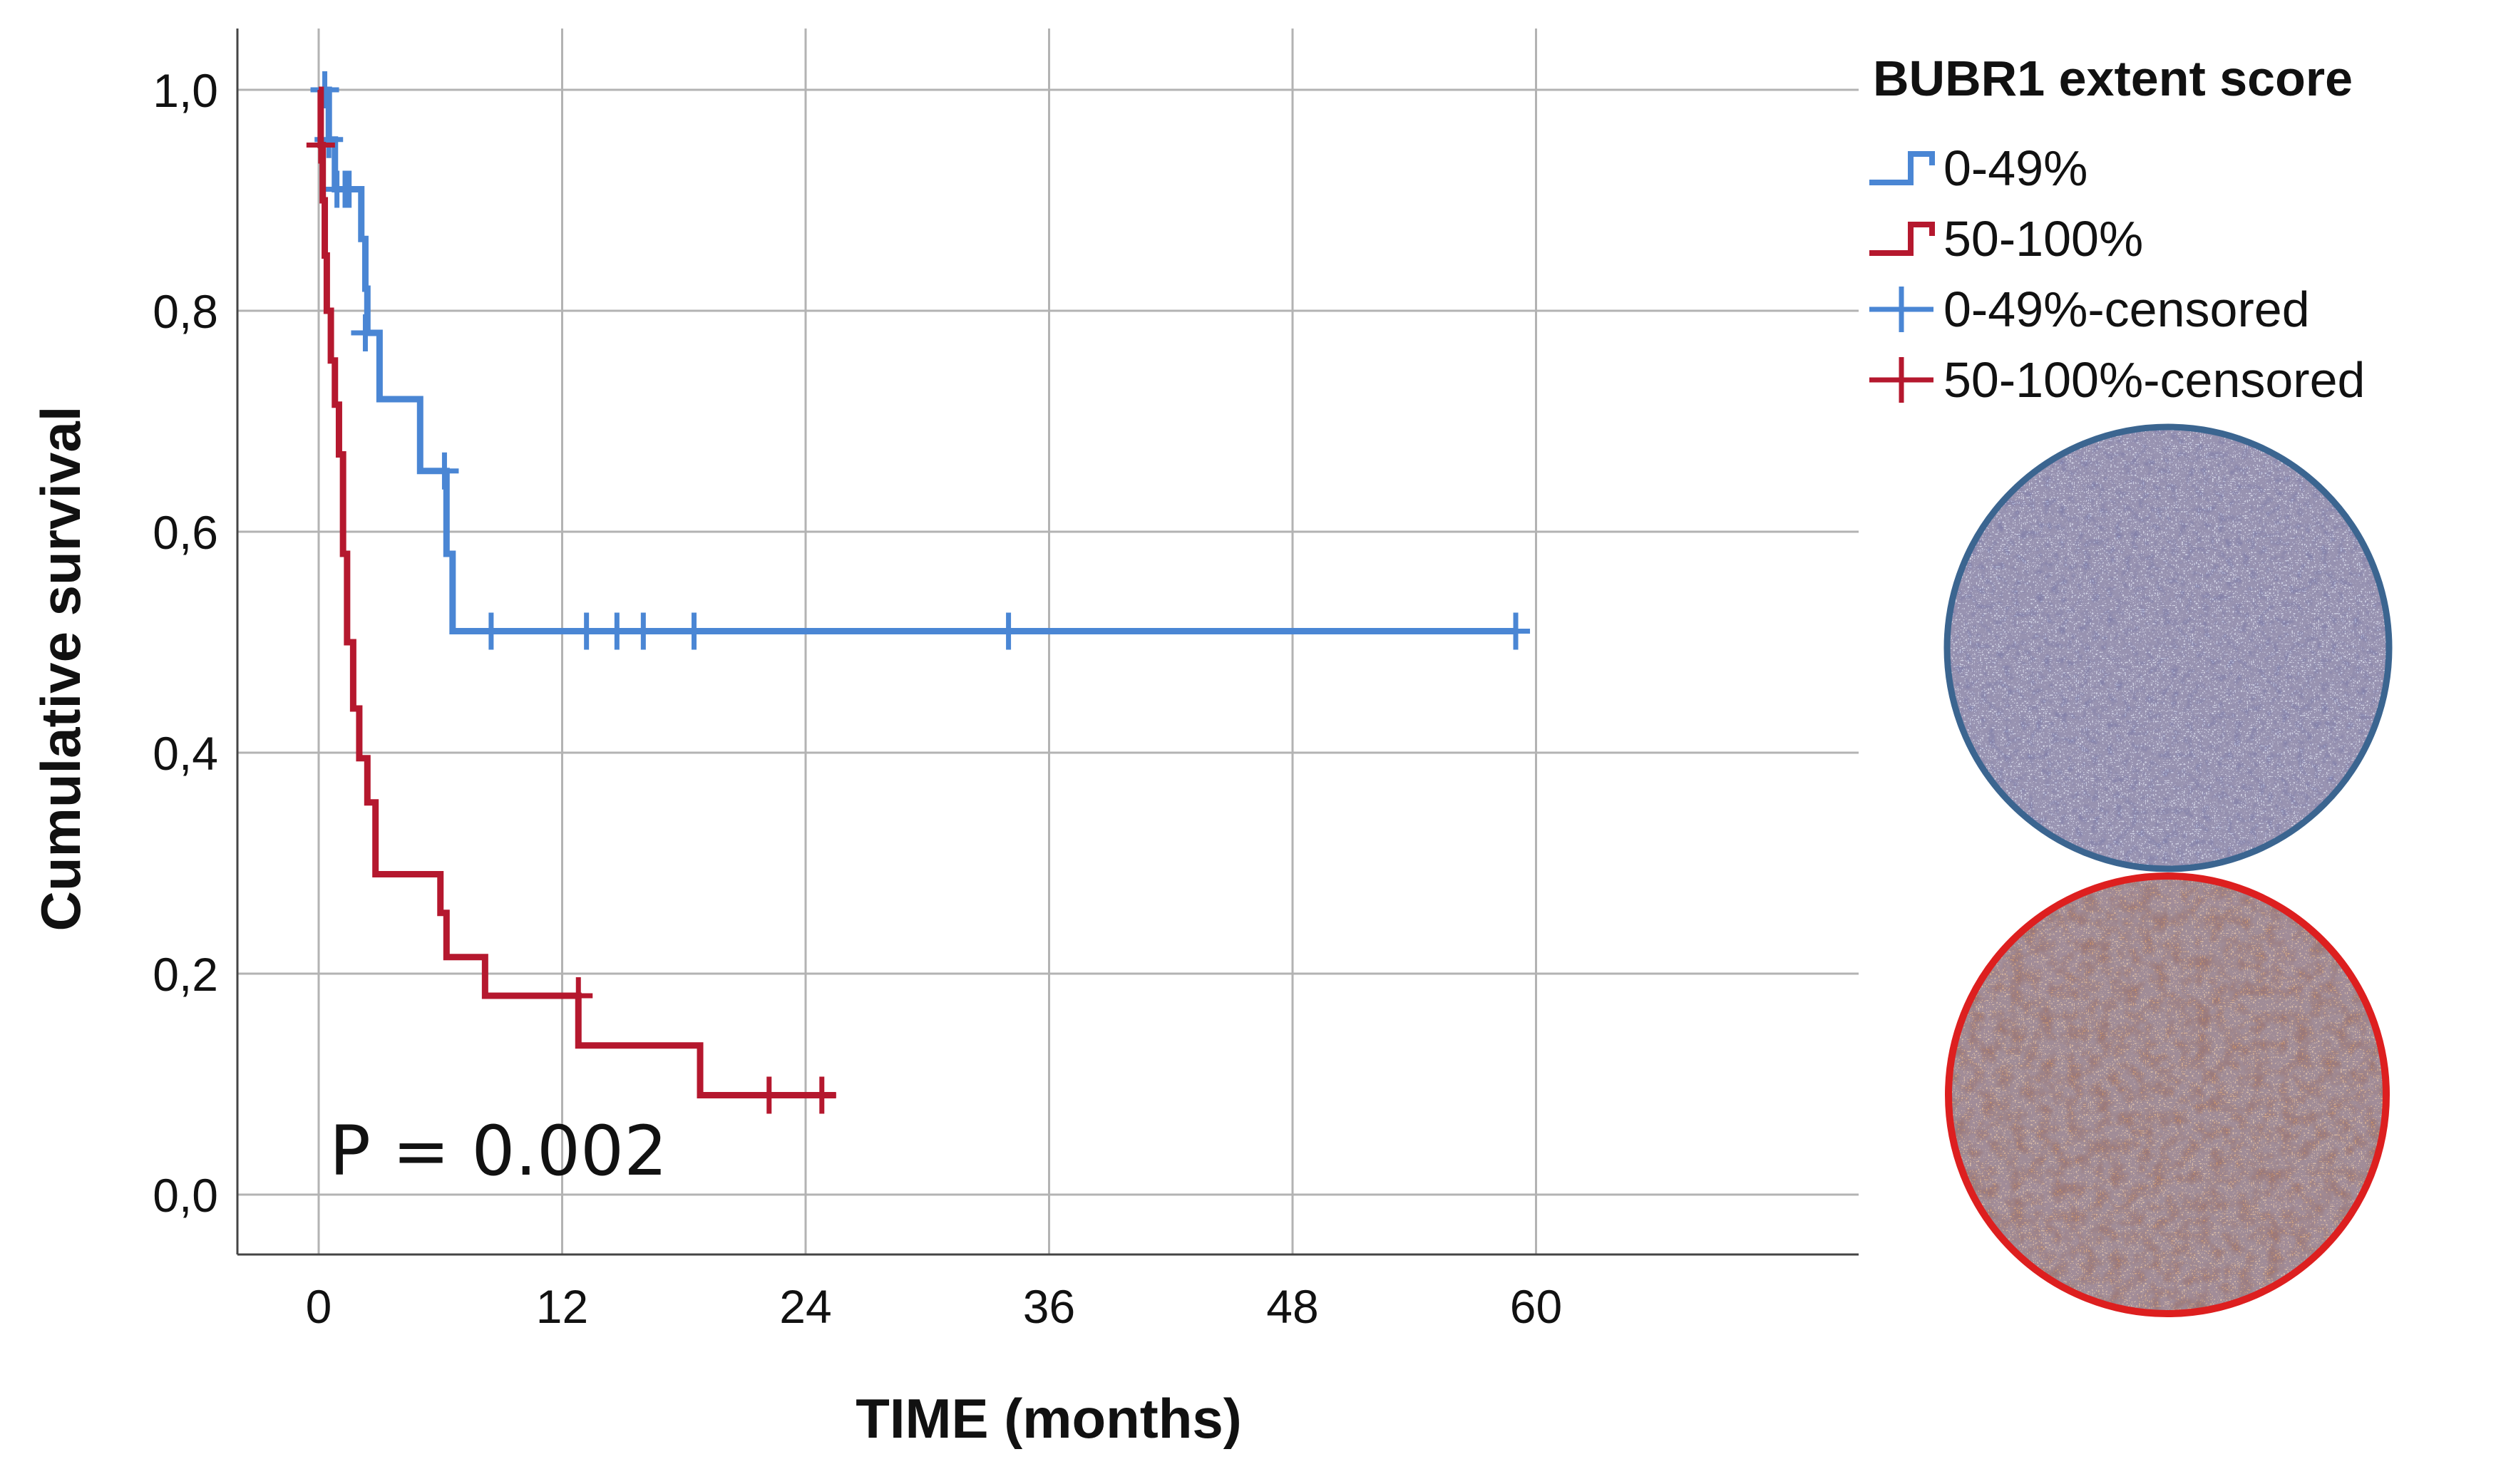 This screenshot has width=2496, height=1484. I want to click on legend-title: BUBR1 extent score, so click(2113, 78).